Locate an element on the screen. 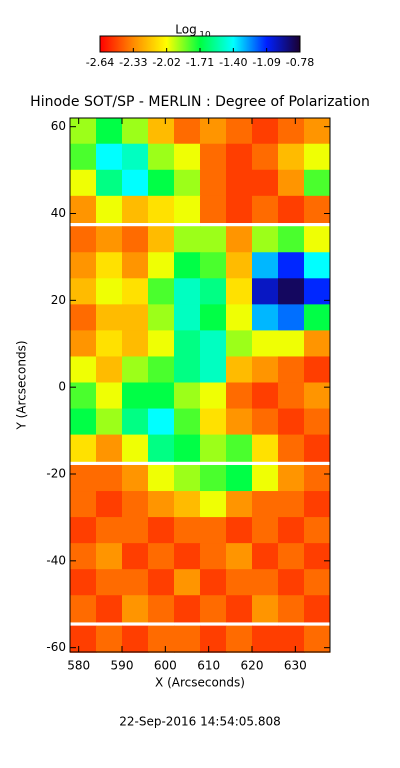  y-axis-label: Y (Arcseconds) is located at coordinates (22, 385).